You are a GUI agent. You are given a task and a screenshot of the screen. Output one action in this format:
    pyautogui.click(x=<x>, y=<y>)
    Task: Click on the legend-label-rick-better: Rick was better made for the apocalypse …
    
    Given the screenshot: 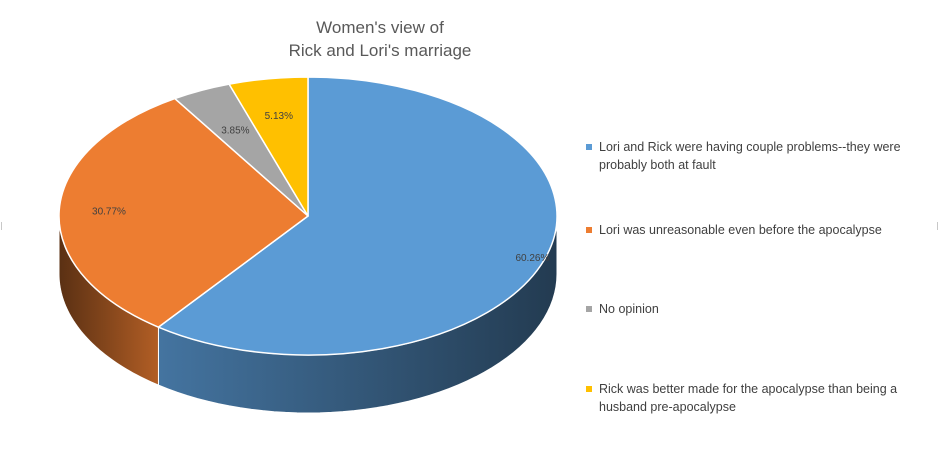 What is the action you would take?
    pyautogui.click(x=748, y=398)
    